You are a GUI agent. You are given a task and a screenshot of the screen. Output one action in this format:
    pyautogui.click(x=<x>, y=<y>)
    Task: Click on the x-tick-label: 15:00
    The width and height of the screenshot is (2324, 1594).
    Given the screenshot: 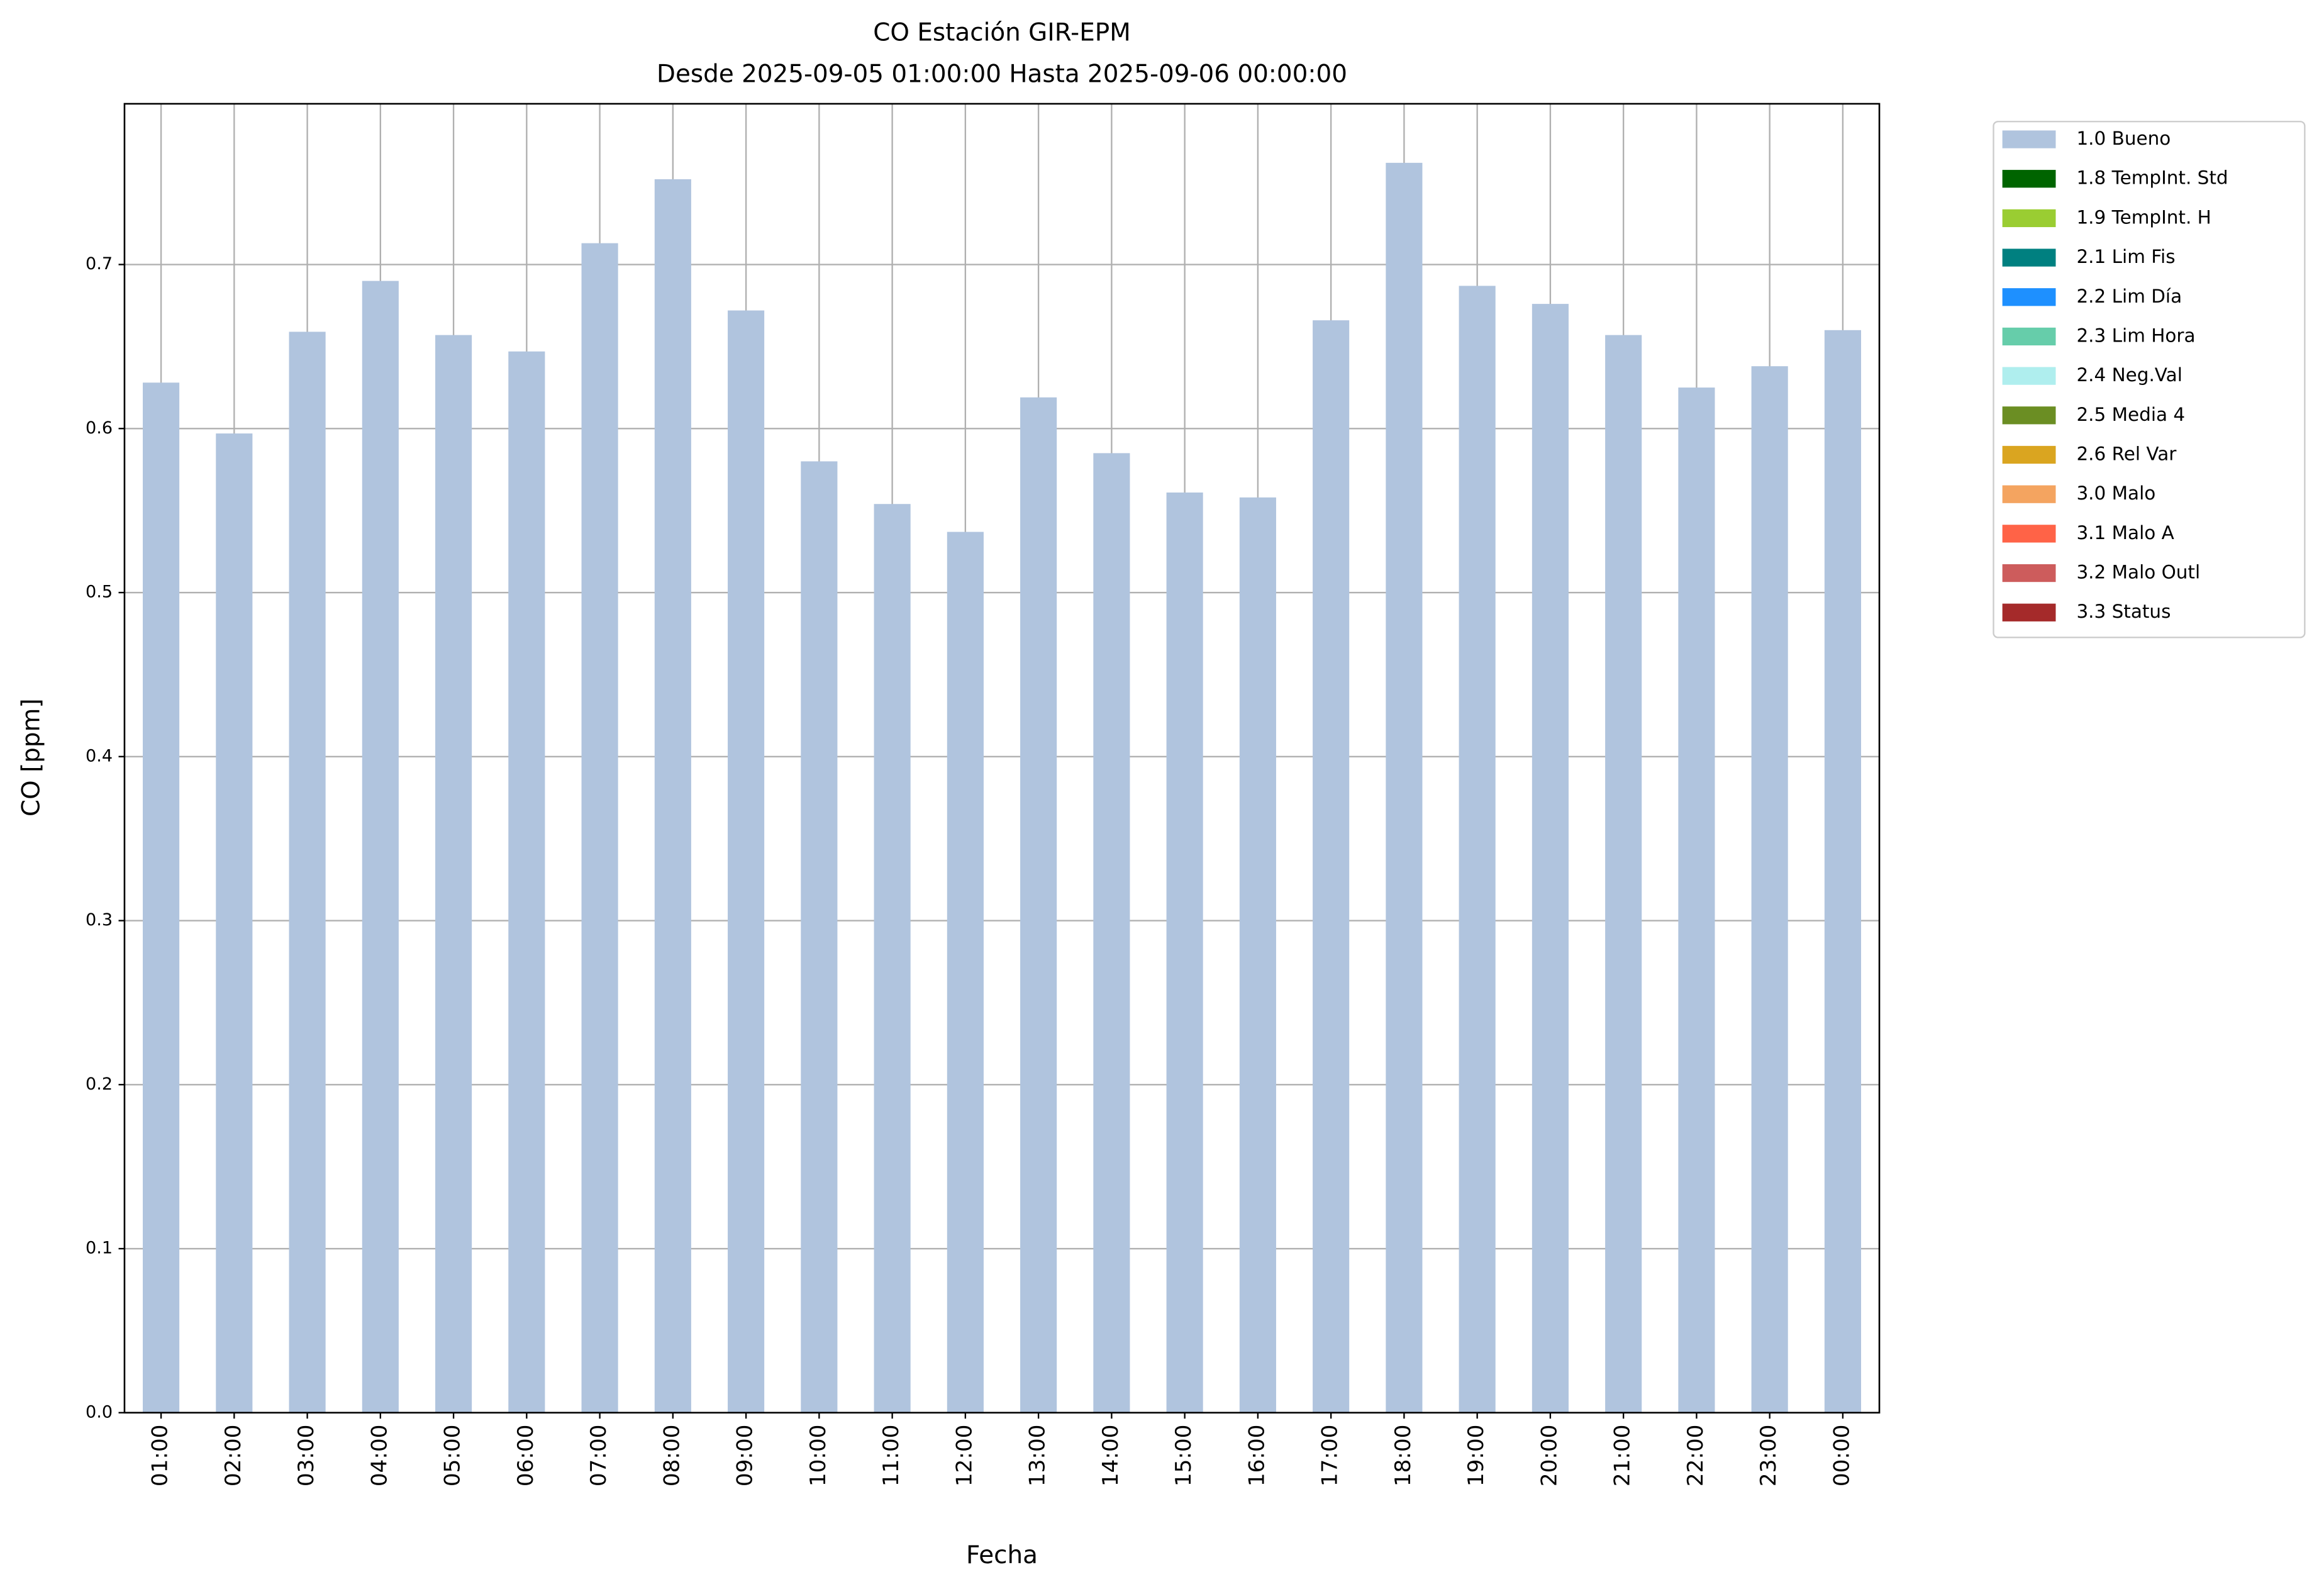 What is the action you would take?
    pyautogui.click(x=1183, y=1456)
    